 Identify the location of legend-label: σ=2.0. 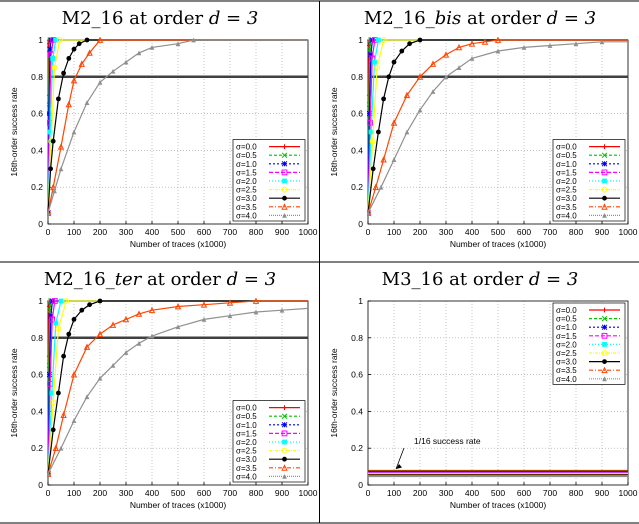
(246, 442).